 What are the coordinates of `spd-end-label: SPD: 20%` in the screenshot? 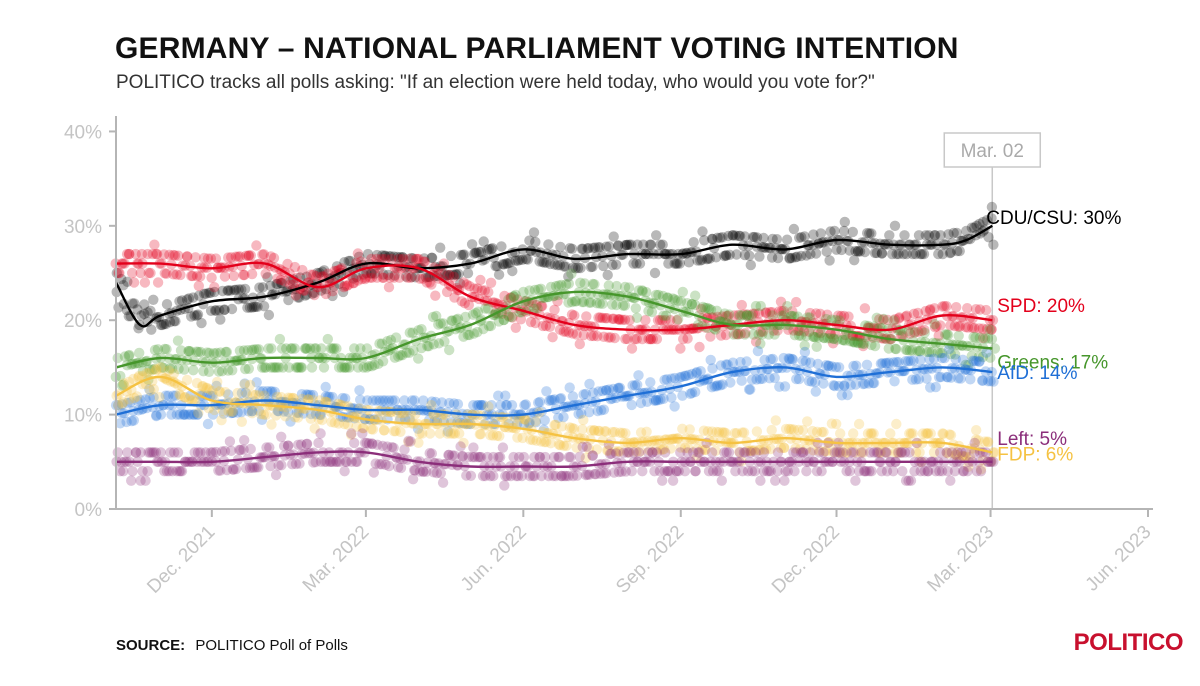 It's located at (1041, 306).